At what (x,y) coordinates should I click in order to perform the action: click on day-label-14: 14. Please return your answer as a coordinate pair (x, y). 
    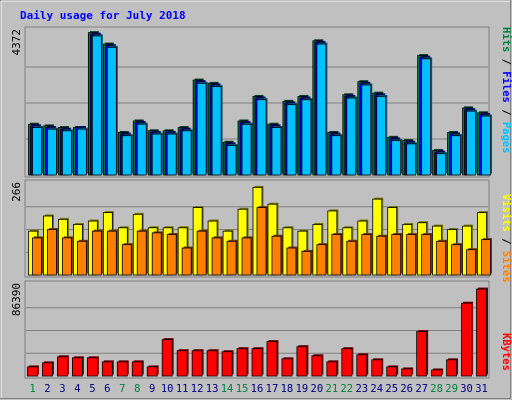
    Looking at the image, I should click on (227, 389).